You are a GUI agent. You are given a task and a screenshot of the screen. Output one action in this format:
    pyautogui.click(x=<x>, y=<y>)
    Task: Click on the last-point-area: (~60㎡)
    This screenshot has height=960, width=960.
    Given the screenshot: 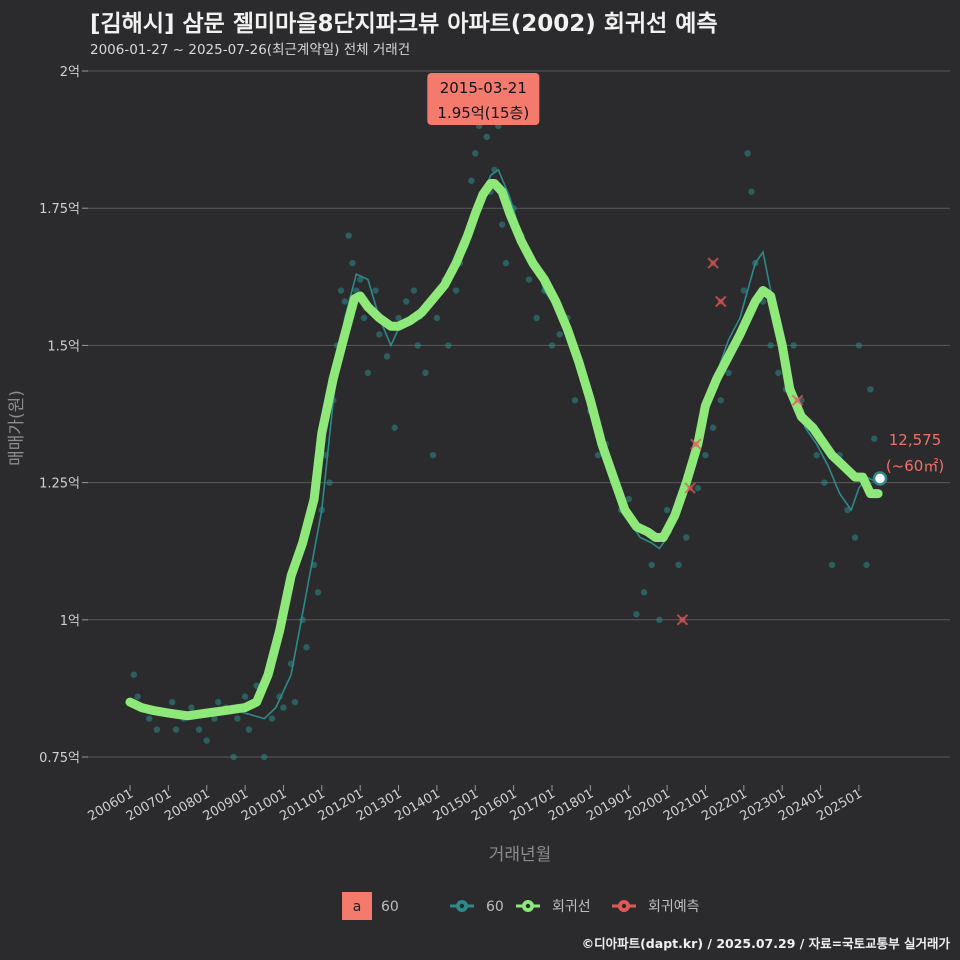 What is the action you would take?
    pyautogui.click(x=915, y=466)
    